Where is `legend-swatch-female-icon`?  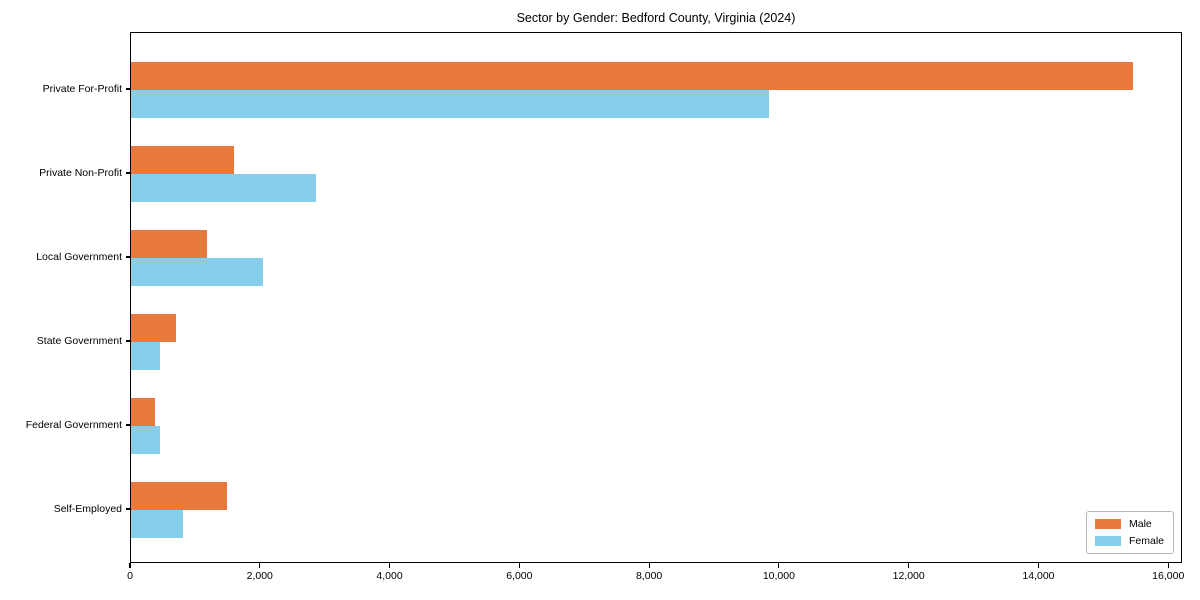 legend-swatch-female-icon is located at coordinates (1107, 541).